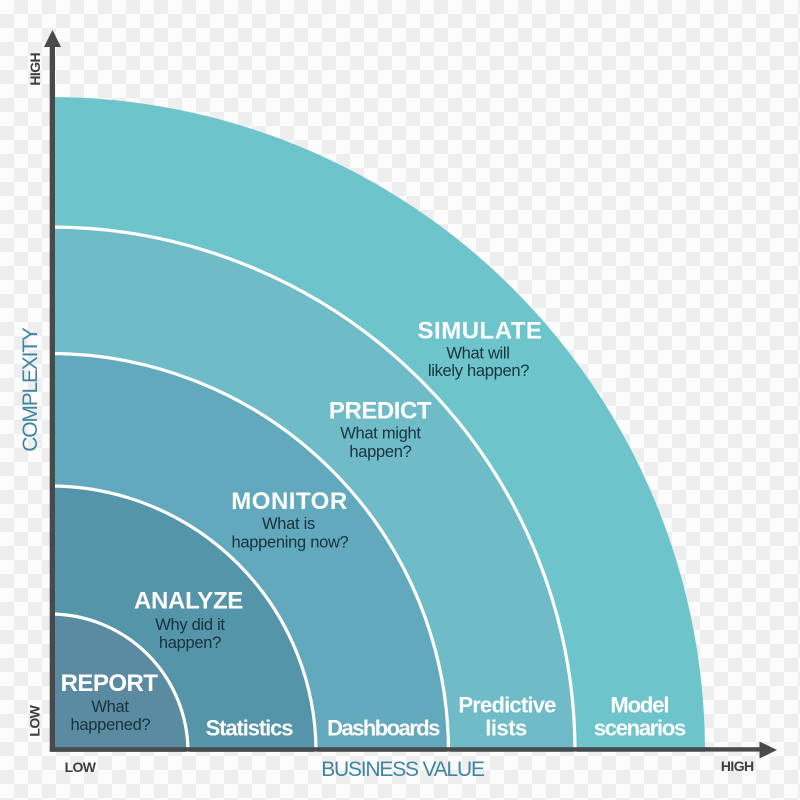 The height and width of the screenshot is (800, 800). I want to click on svg-text: What might, so click(380, 434).